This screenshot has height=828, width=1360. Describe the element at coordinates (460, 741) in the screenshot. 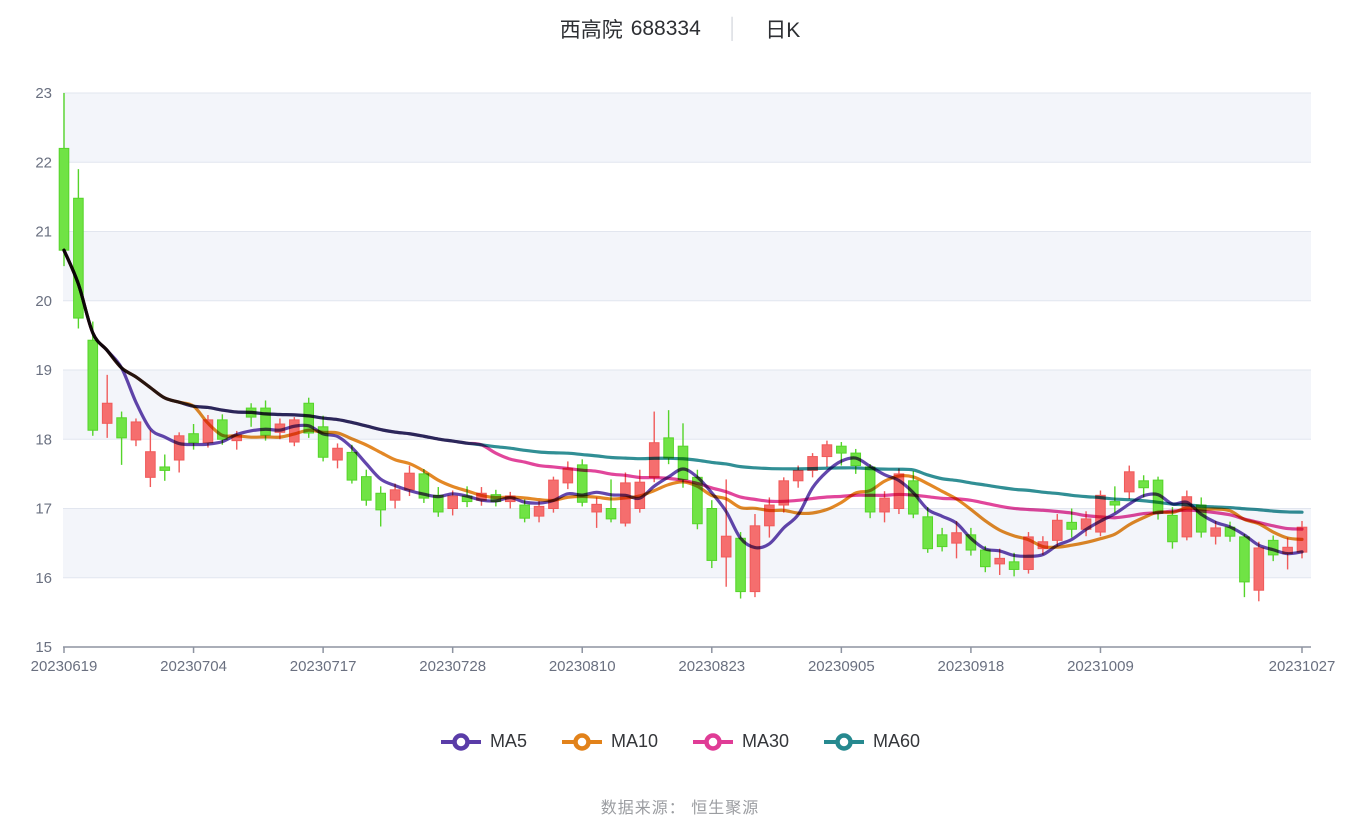

I see `legend-marker-ma5` at that location.